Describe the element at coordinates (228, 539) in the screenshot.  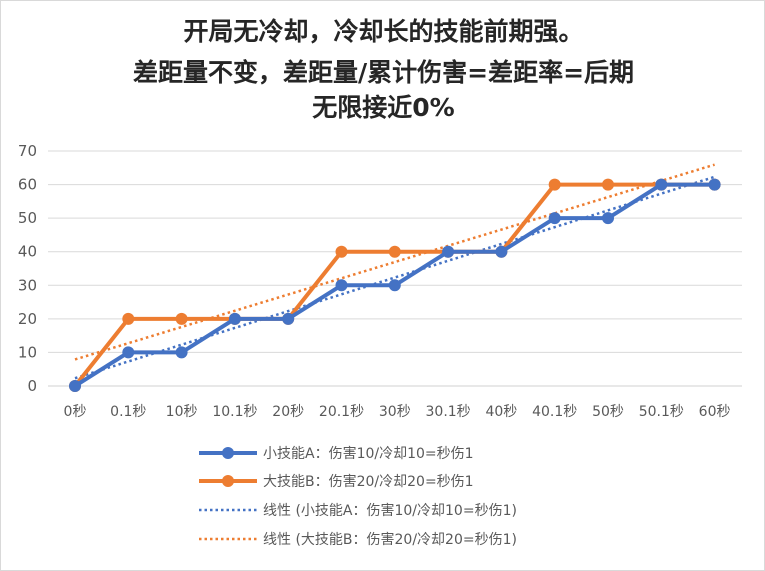
I see `legend-marker-trend-b` at that location.